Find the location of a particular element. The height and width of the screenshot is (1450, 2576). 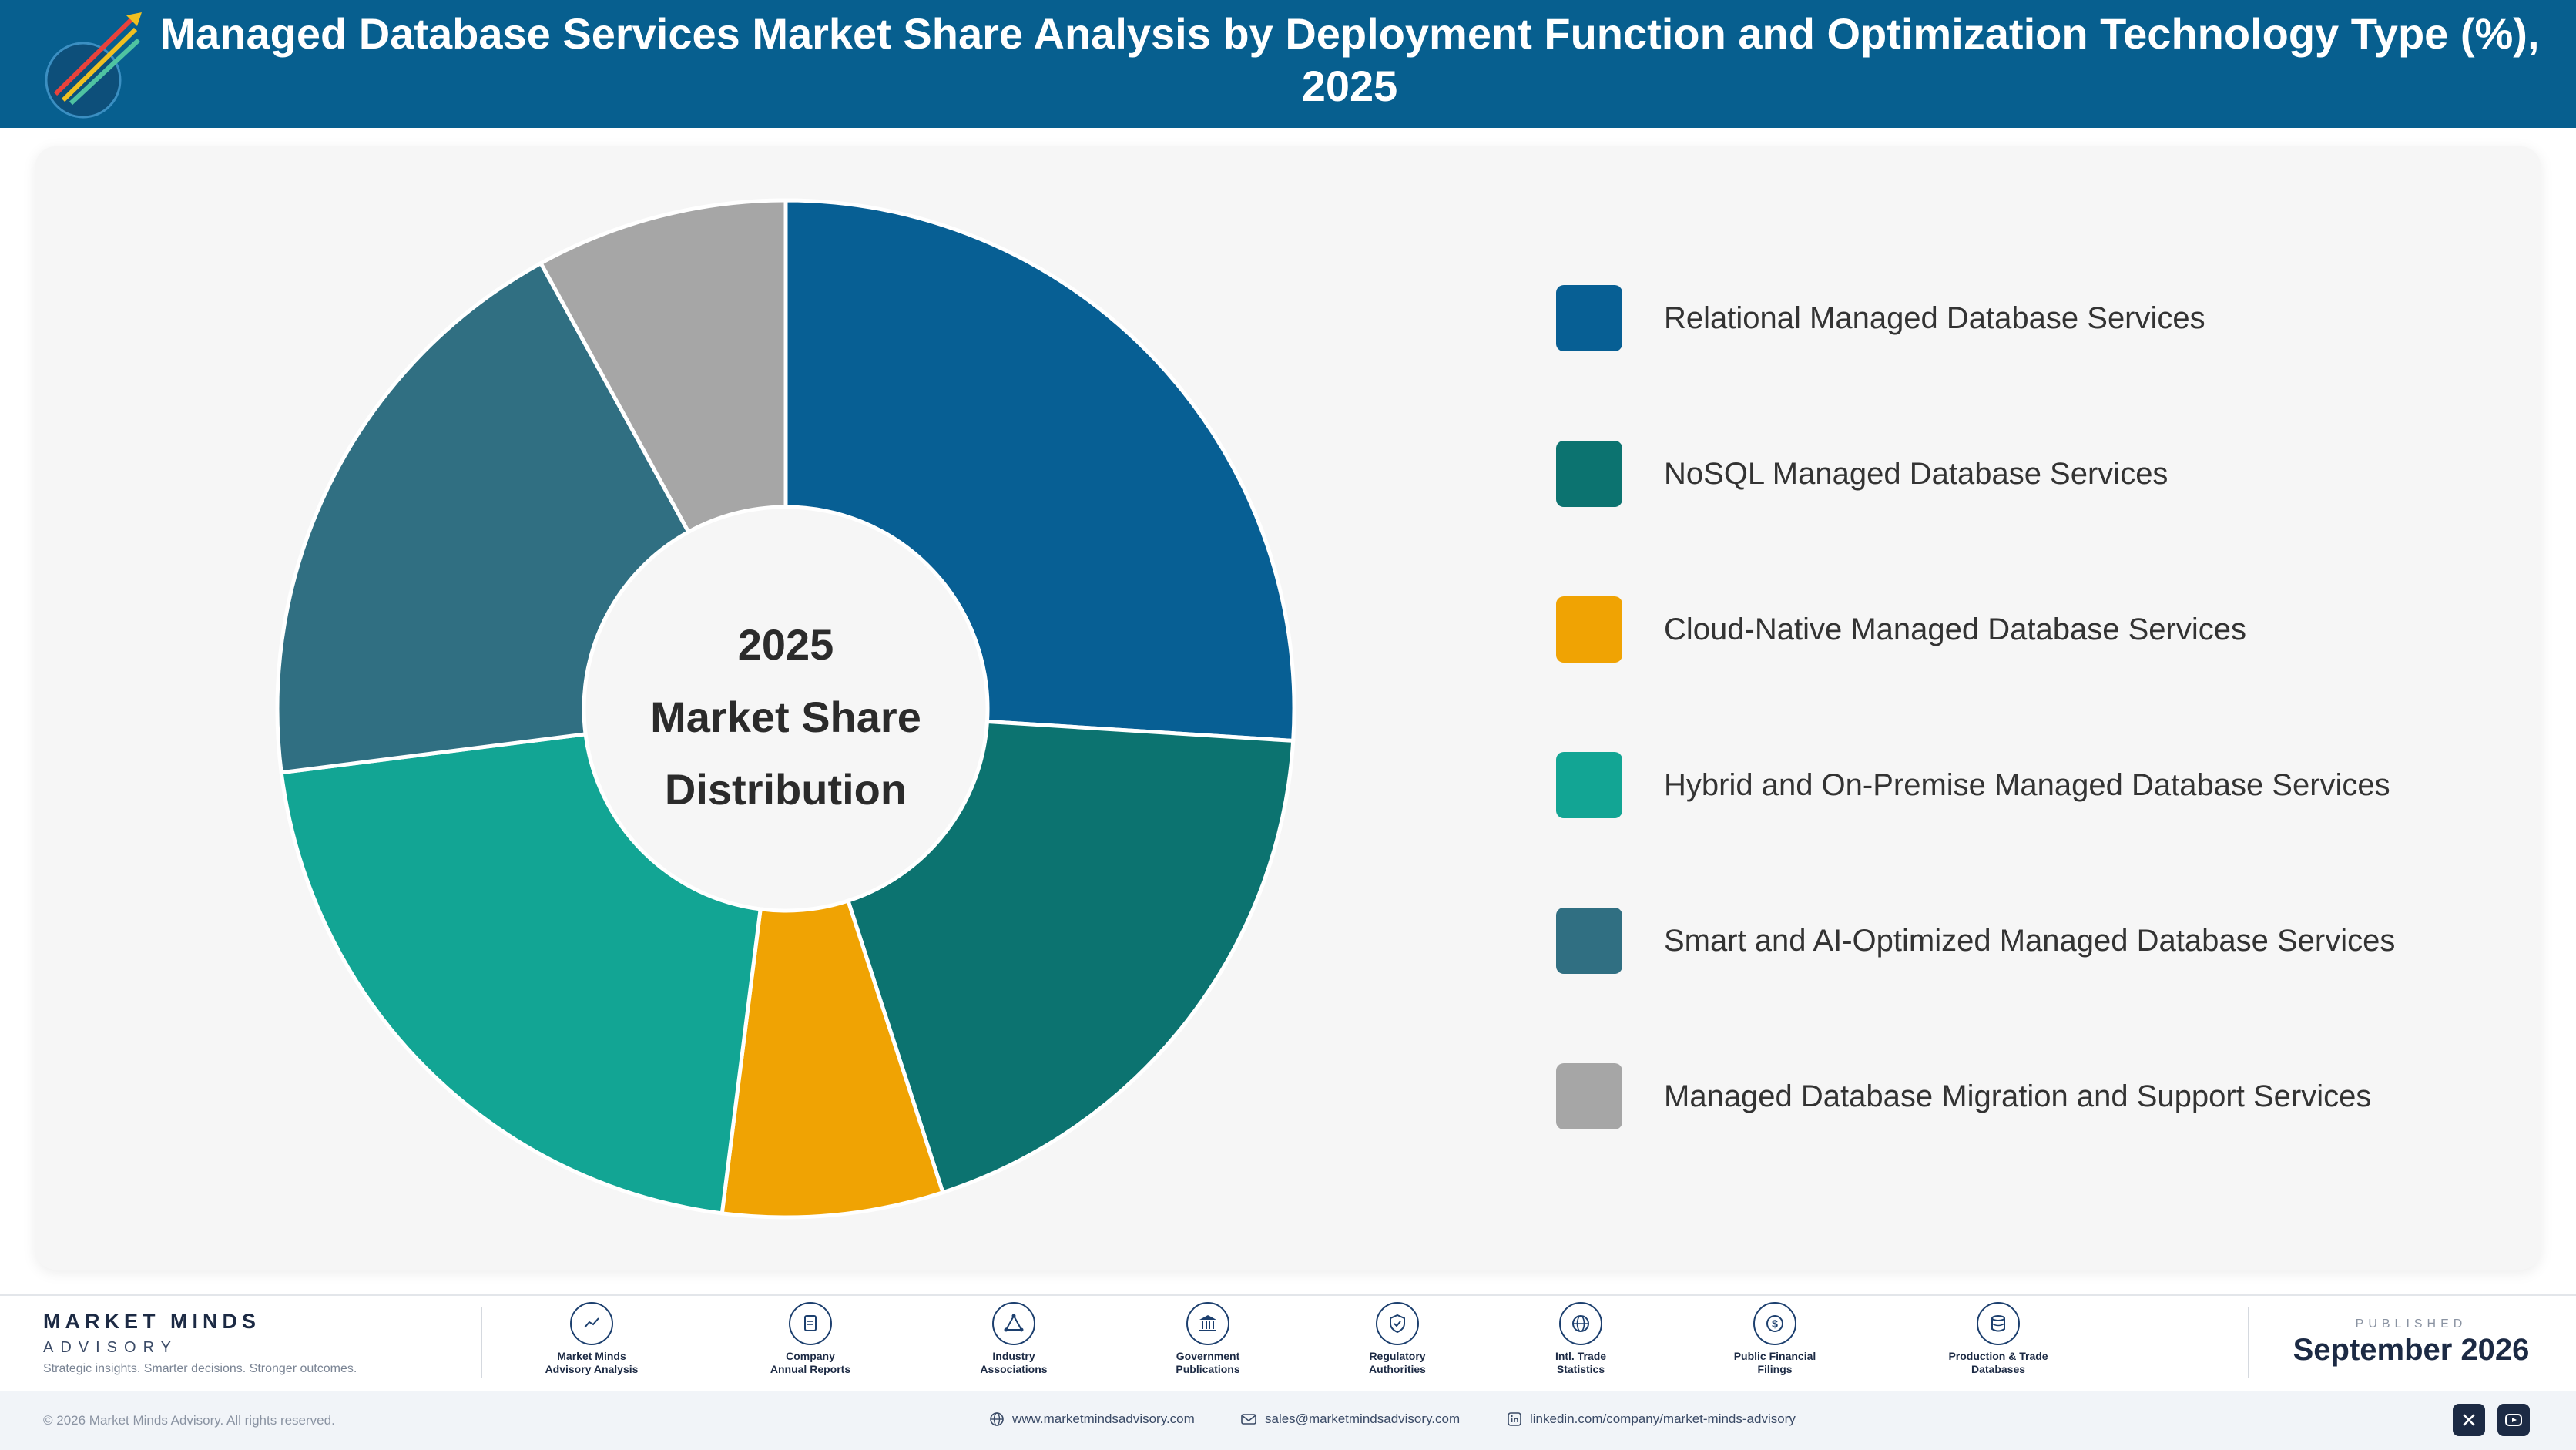

source-label: Company Annual Reports is located at coordinates (810, 1362).